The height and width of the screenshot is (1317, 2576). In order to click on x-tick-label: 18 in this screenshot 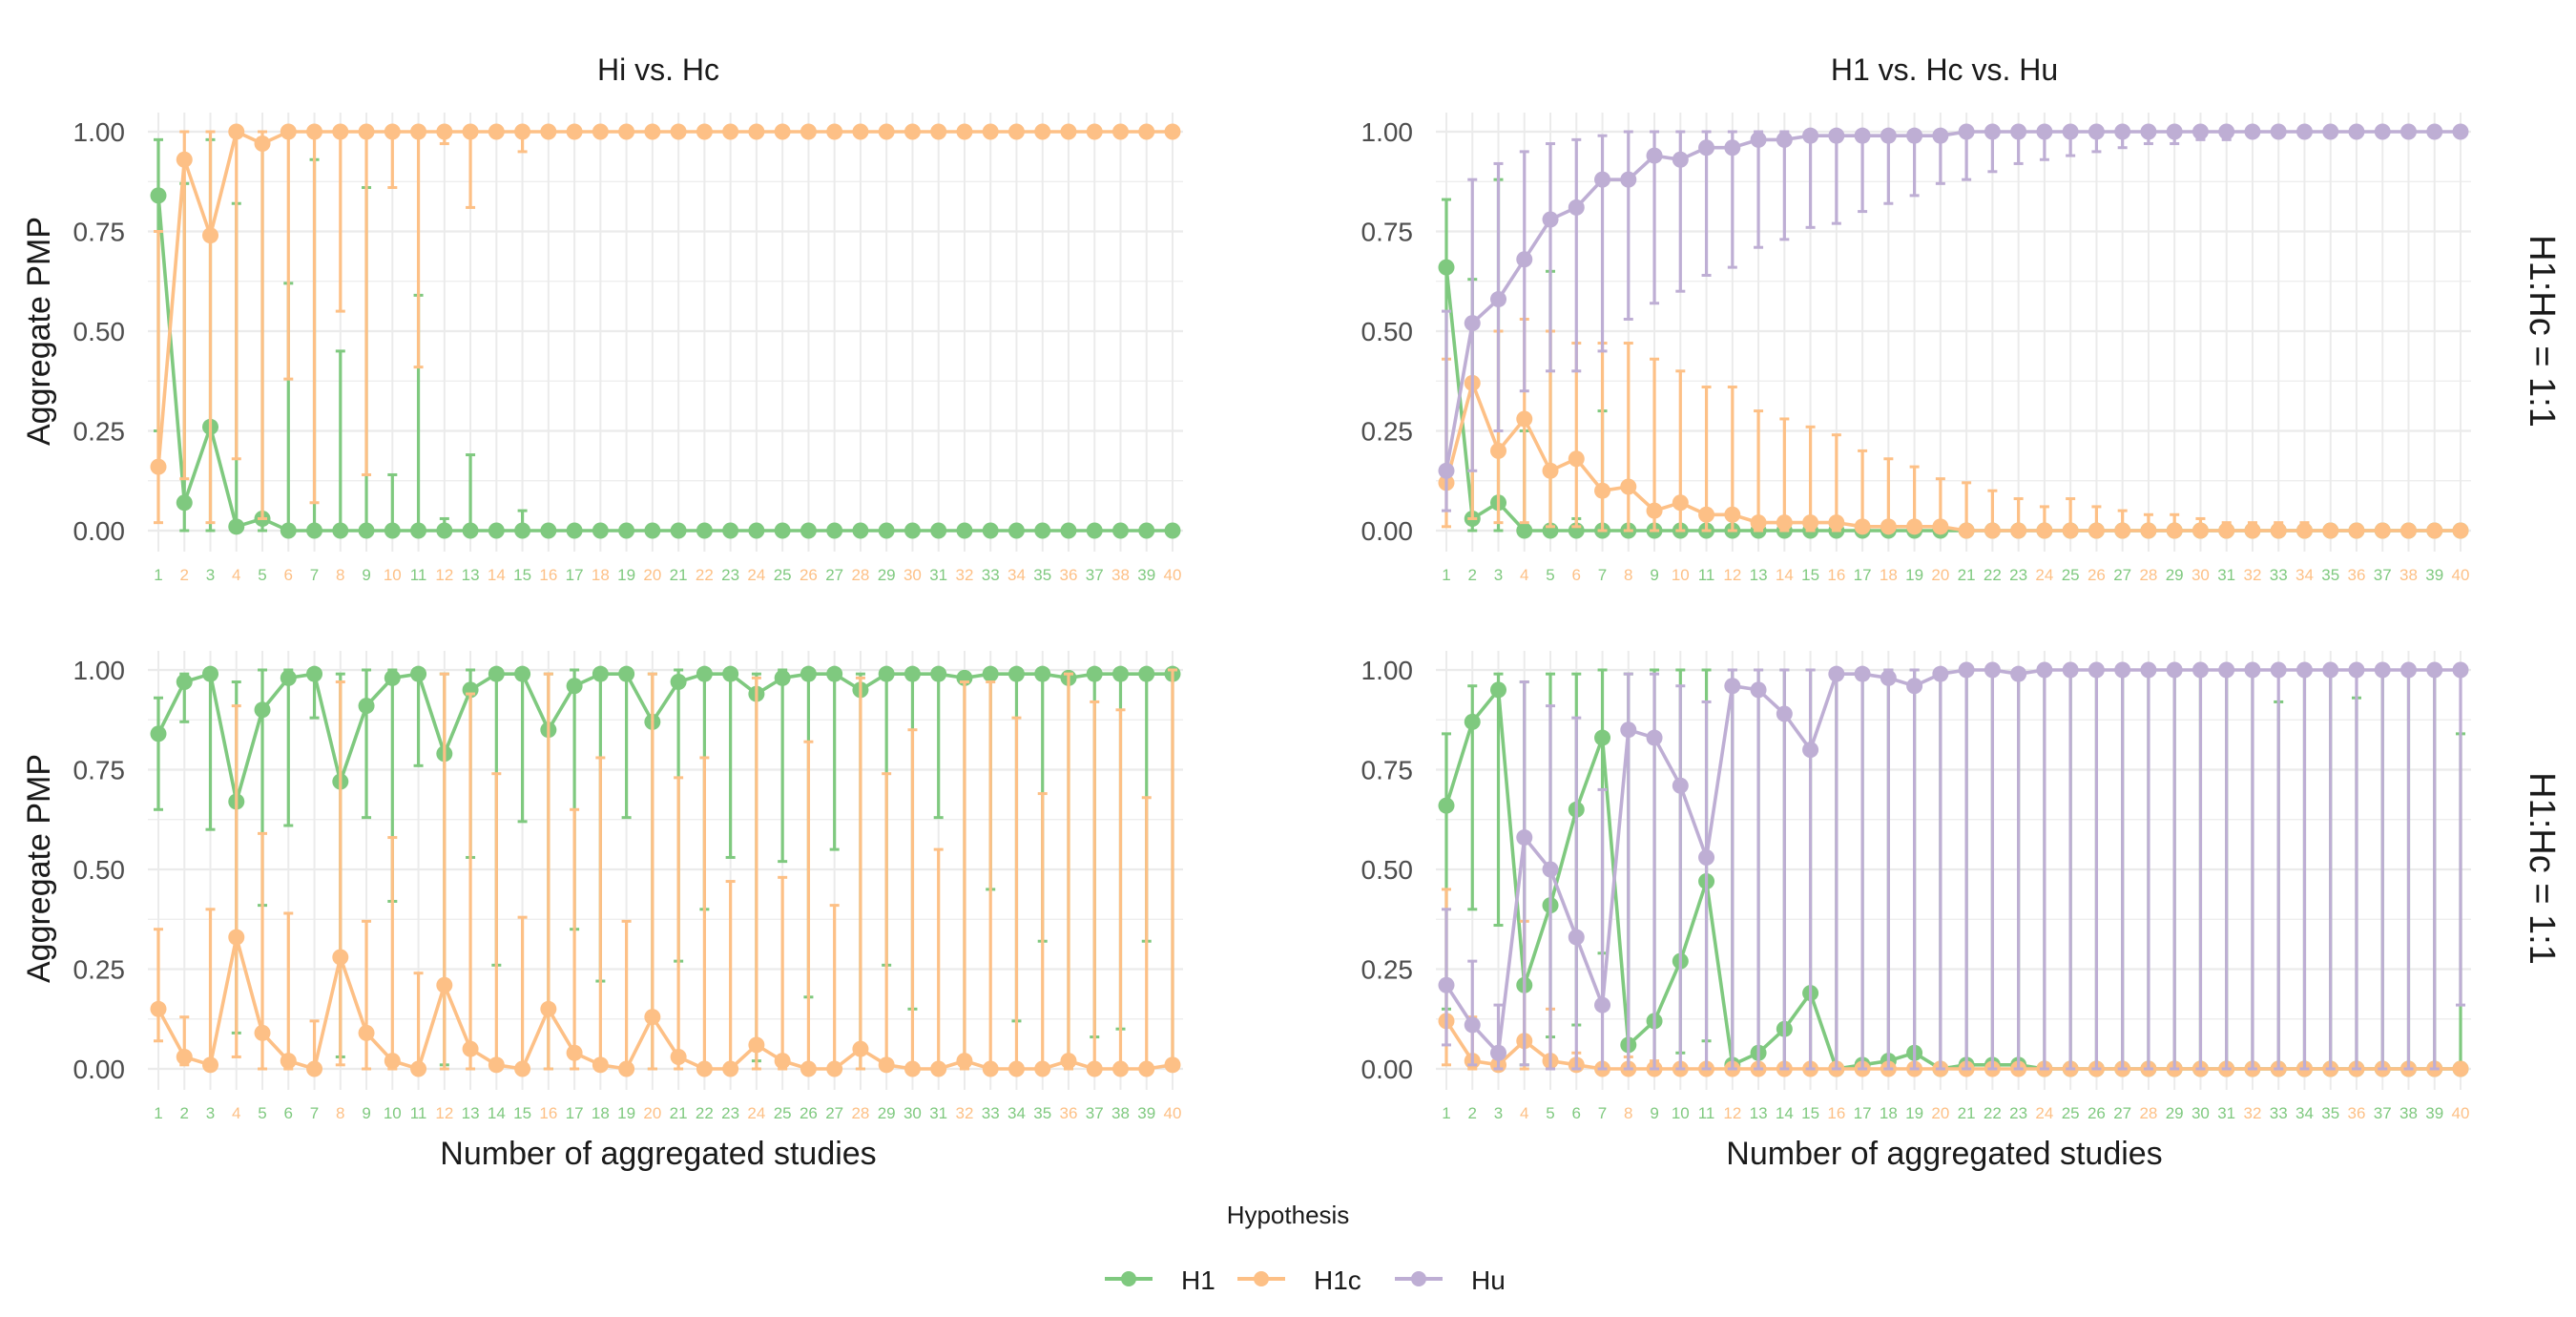, I will do `click(1889, 1113)`.